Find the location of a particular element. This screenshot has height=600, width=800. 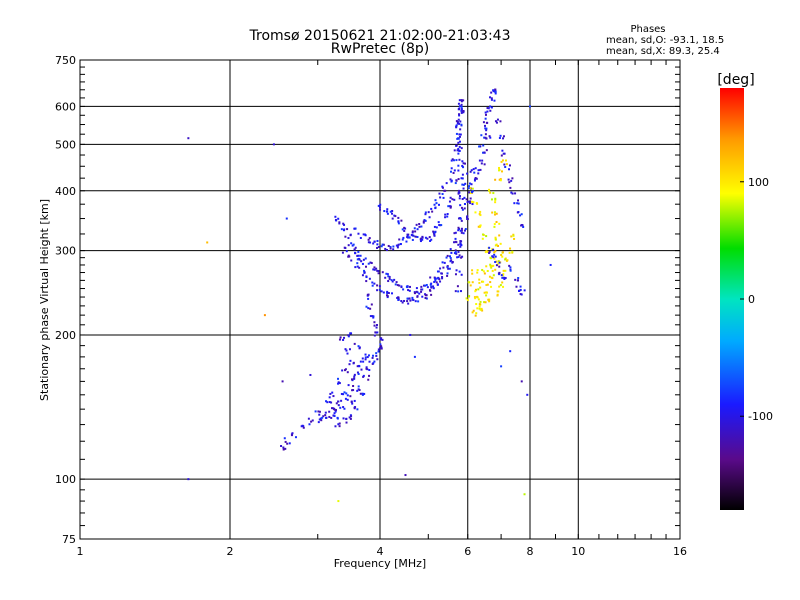

stats-x-line: mean, sd,X: 89.3, 25.4 is located at coordinates (663, 51).